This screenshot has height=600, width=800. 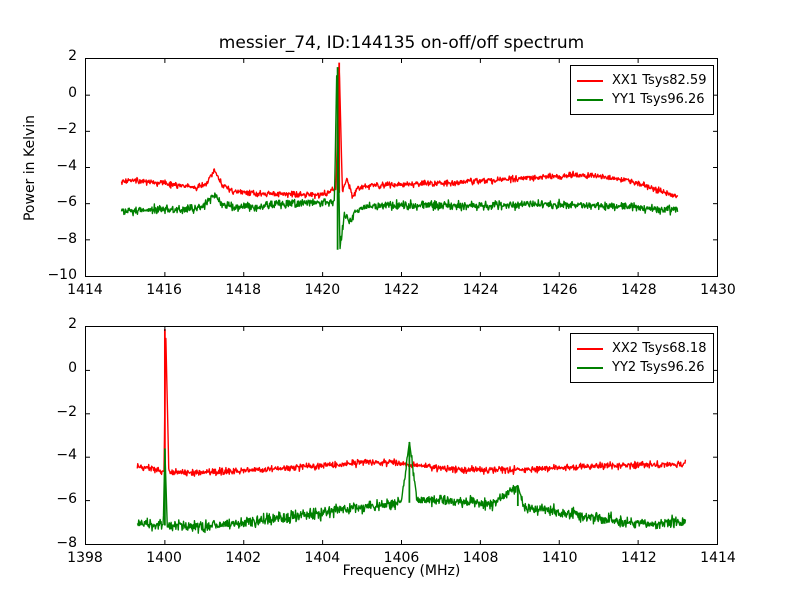 What do you see at coordinates (718, 290) in the screenshot?
I see `x-tick-label: 1430` at bounding box center [718, 290].